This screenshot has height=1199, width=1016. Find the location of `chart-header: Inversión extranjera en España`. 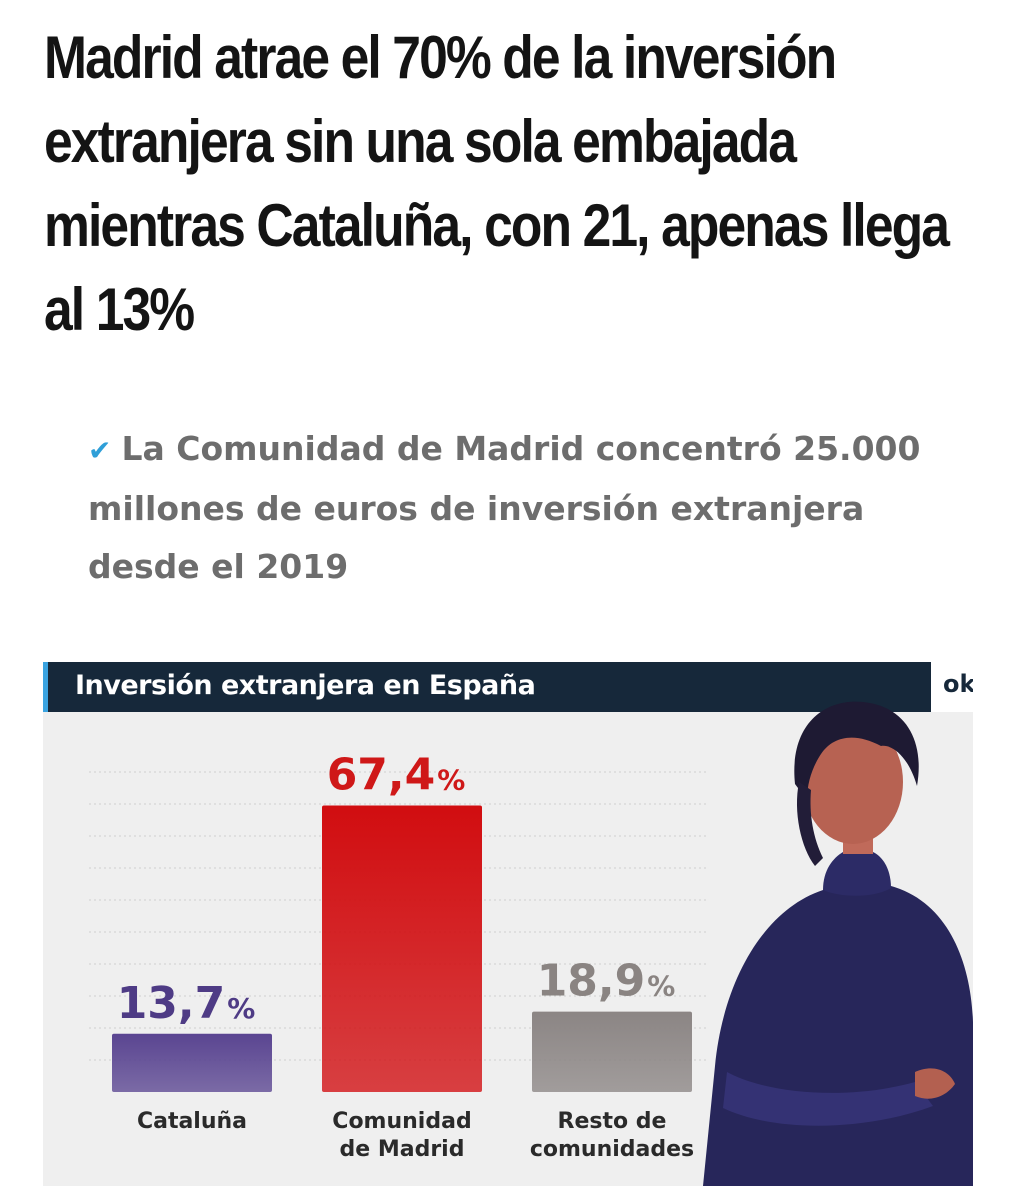

chart-header: Inversión extranjera en España is located at coordinates (487, 687).